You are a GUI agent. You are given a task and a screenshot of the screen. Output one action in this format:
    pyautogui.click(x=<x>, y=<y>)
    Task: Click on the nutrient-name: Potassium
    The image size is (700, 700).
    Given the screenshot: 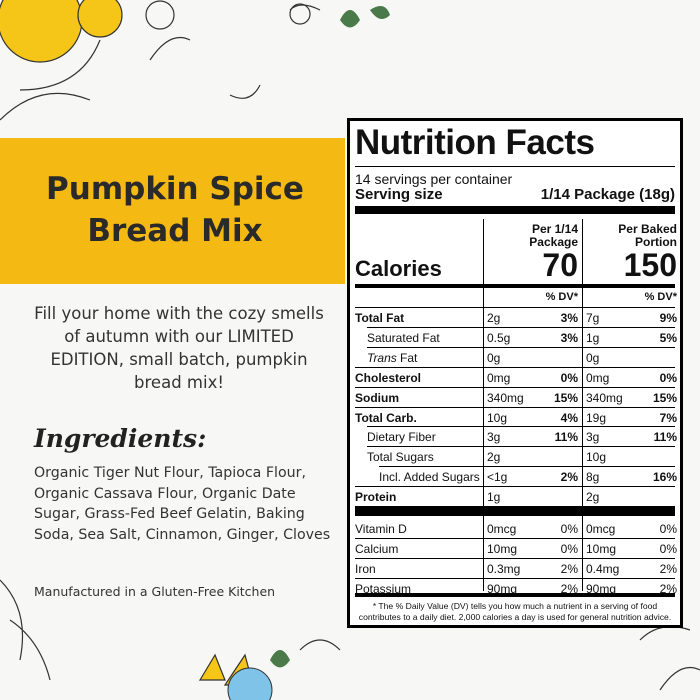 What is the action you would take?
    pyautogui.click(x=383, y=588)
    